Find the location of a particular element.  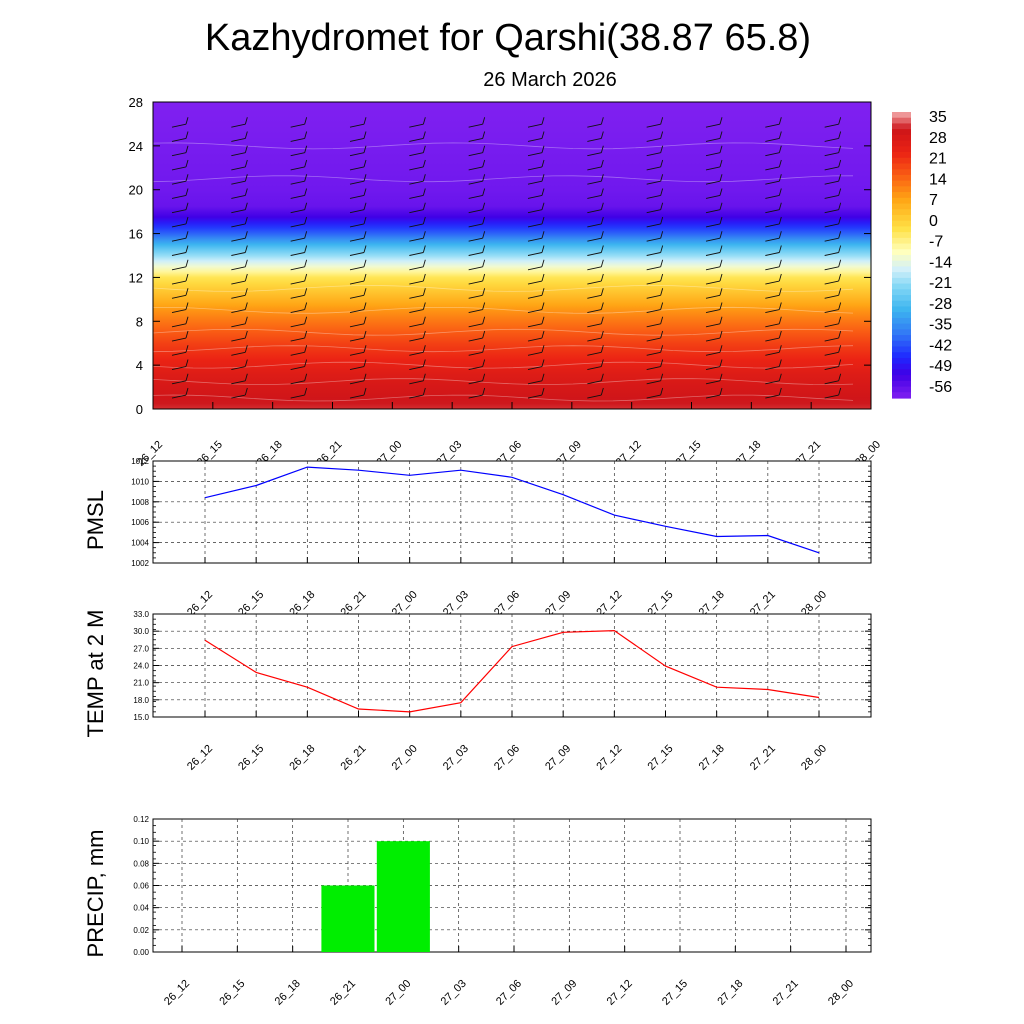

x-tick-label: 27_03 is located at coordinates (456, 758).